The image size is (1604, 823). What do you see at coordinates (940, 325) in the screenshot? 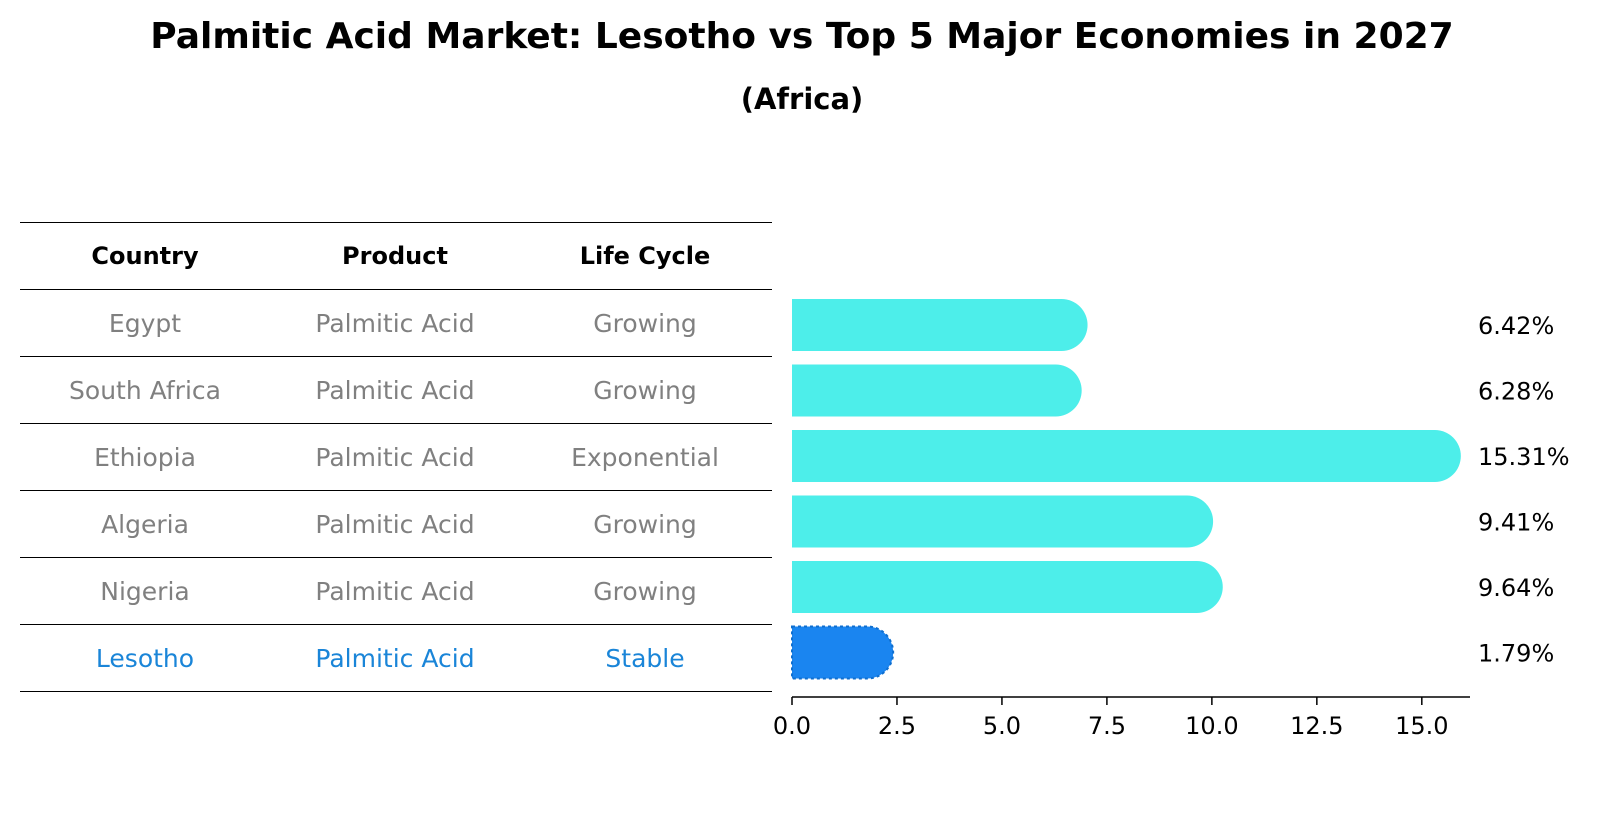
I see `bar-egypt` at bounding box center [940, 325].